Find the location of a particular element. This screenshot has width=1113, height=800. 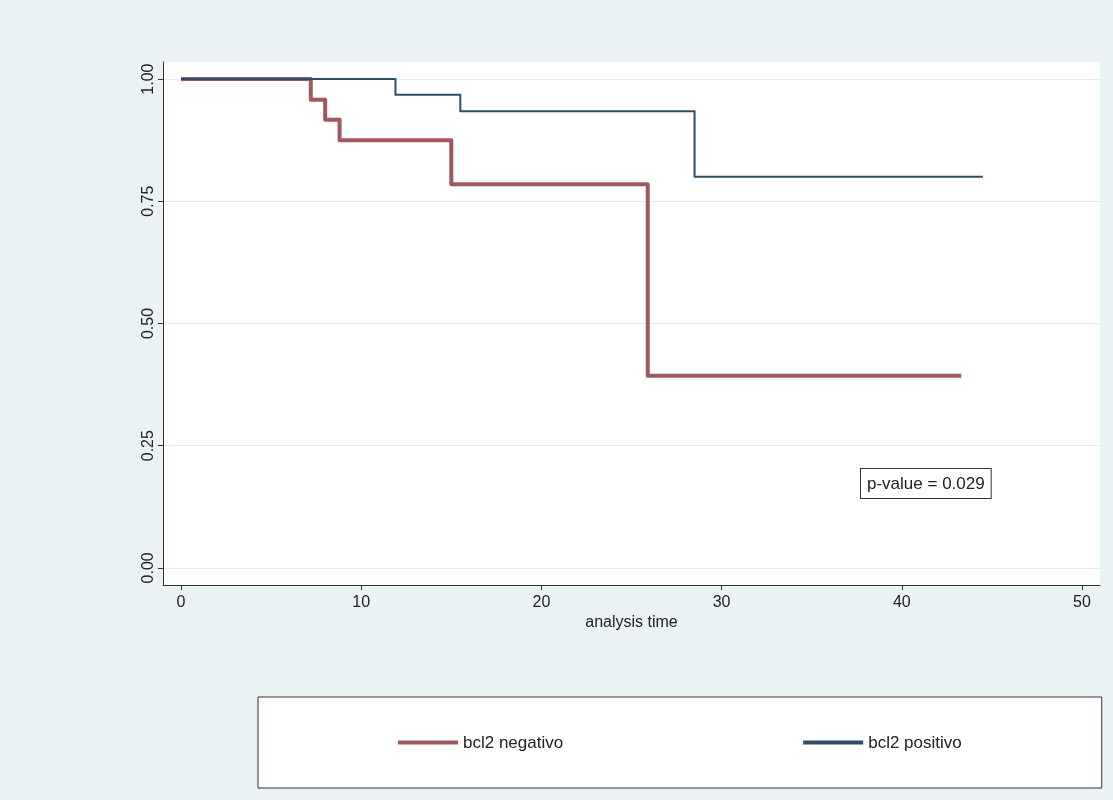

x-tick-label: 0 is located at coordinates (181, 601).